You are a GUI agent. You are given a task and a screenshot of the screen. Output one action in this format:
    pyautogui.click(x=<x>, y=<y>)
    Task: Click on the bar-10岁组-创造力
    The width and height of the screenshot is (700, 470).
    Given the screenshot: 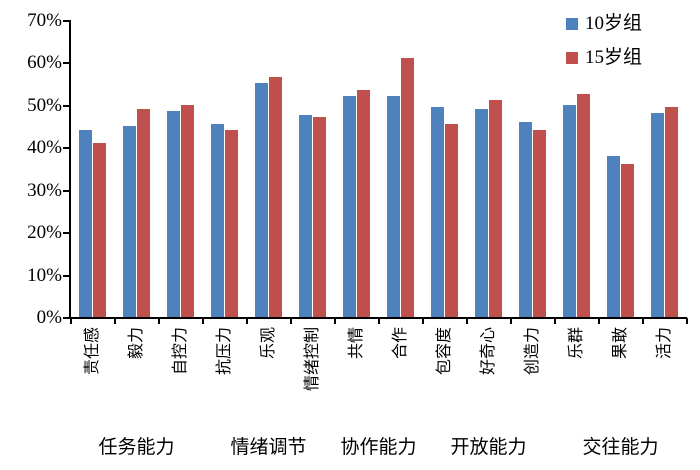 What is the action you would take?
    pyautogui.click(x=526, y=219)
    